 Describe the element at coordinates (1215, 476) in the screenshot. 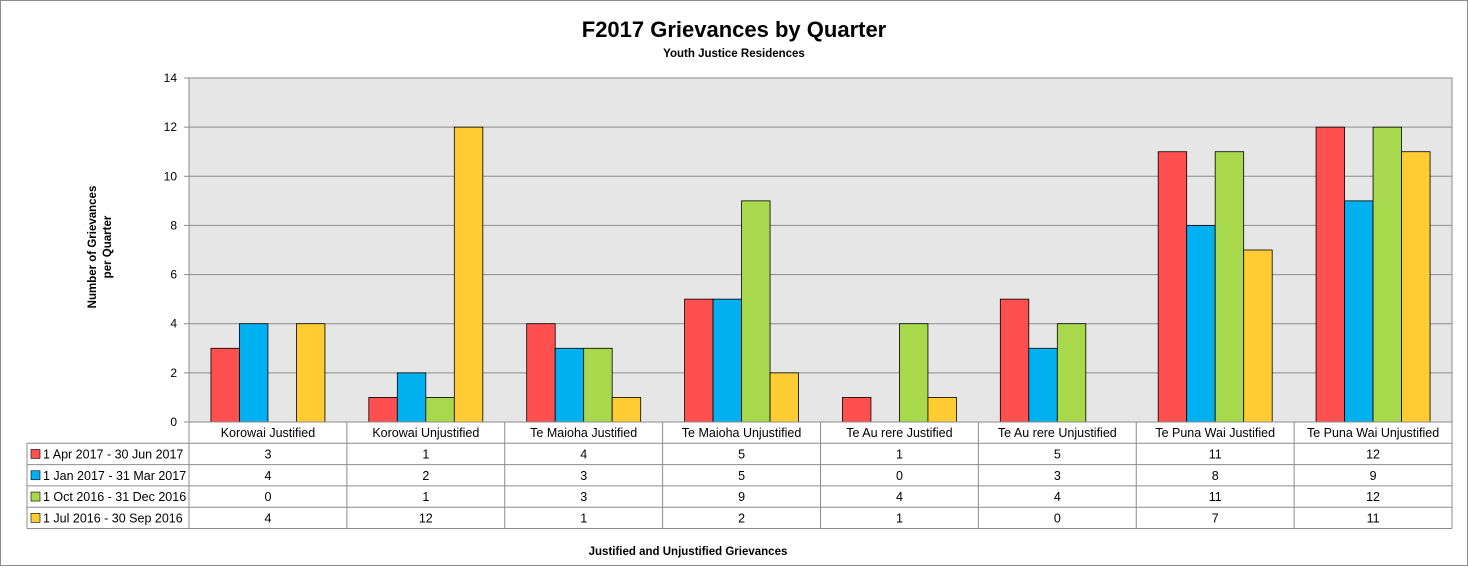

I see `data-label: 8` at that location.